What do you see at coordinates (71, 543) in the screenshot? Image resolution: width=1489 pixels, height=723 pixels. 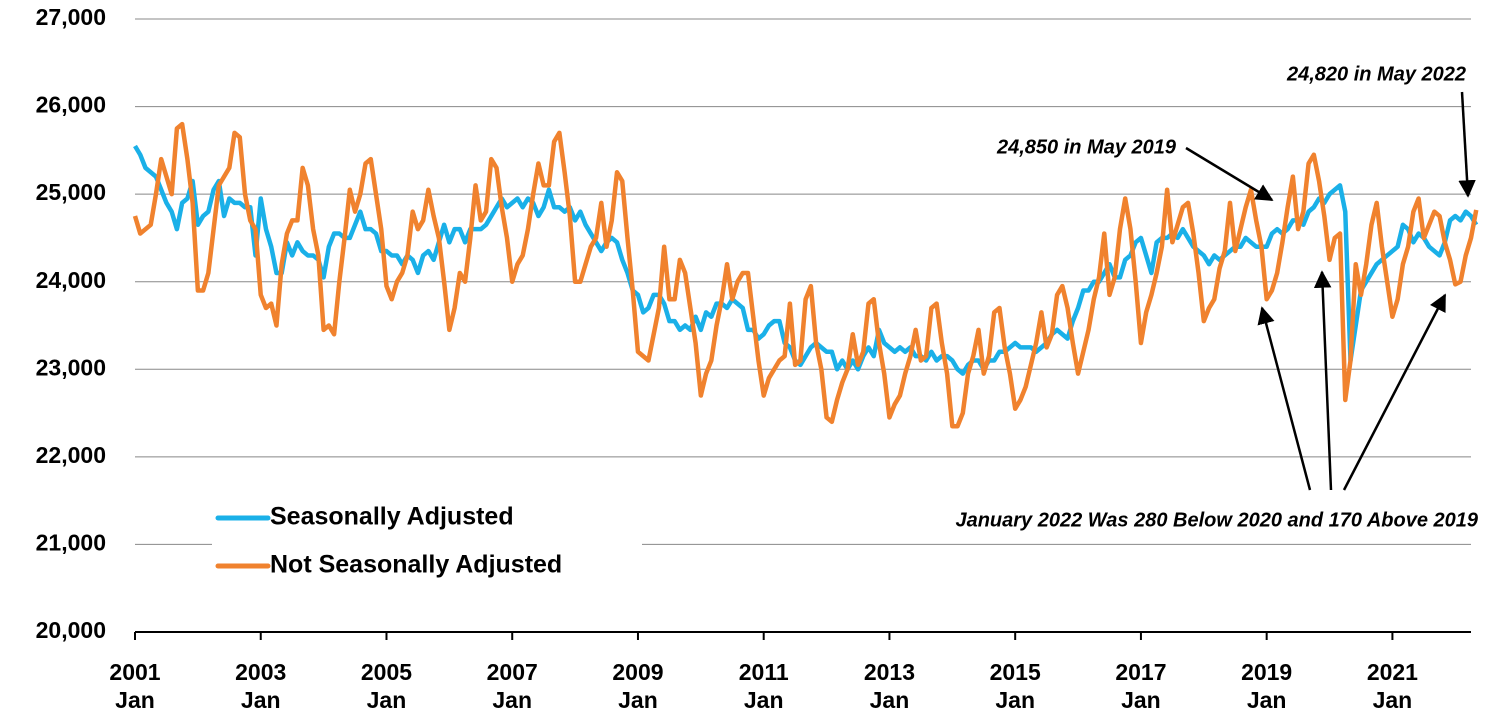 I see `y-tick-label: 21,000` at bounding box center [71, 543].